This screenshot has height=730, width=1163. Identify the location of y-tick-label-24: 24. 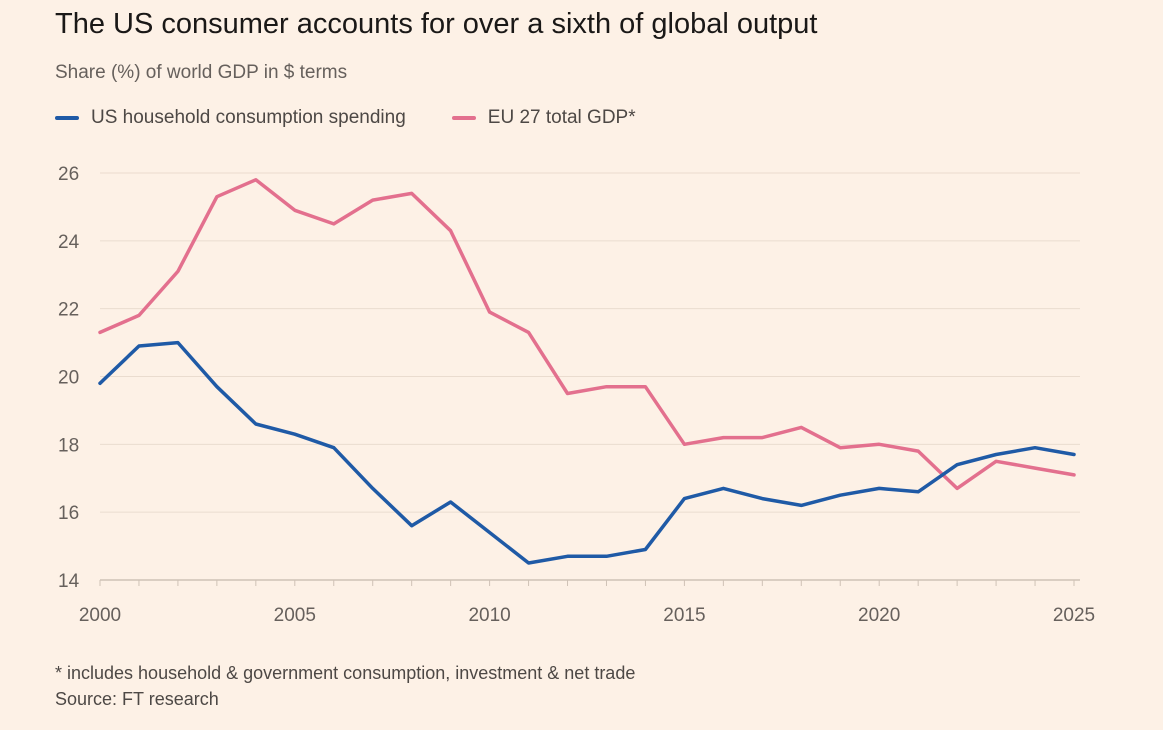
(69, 242).